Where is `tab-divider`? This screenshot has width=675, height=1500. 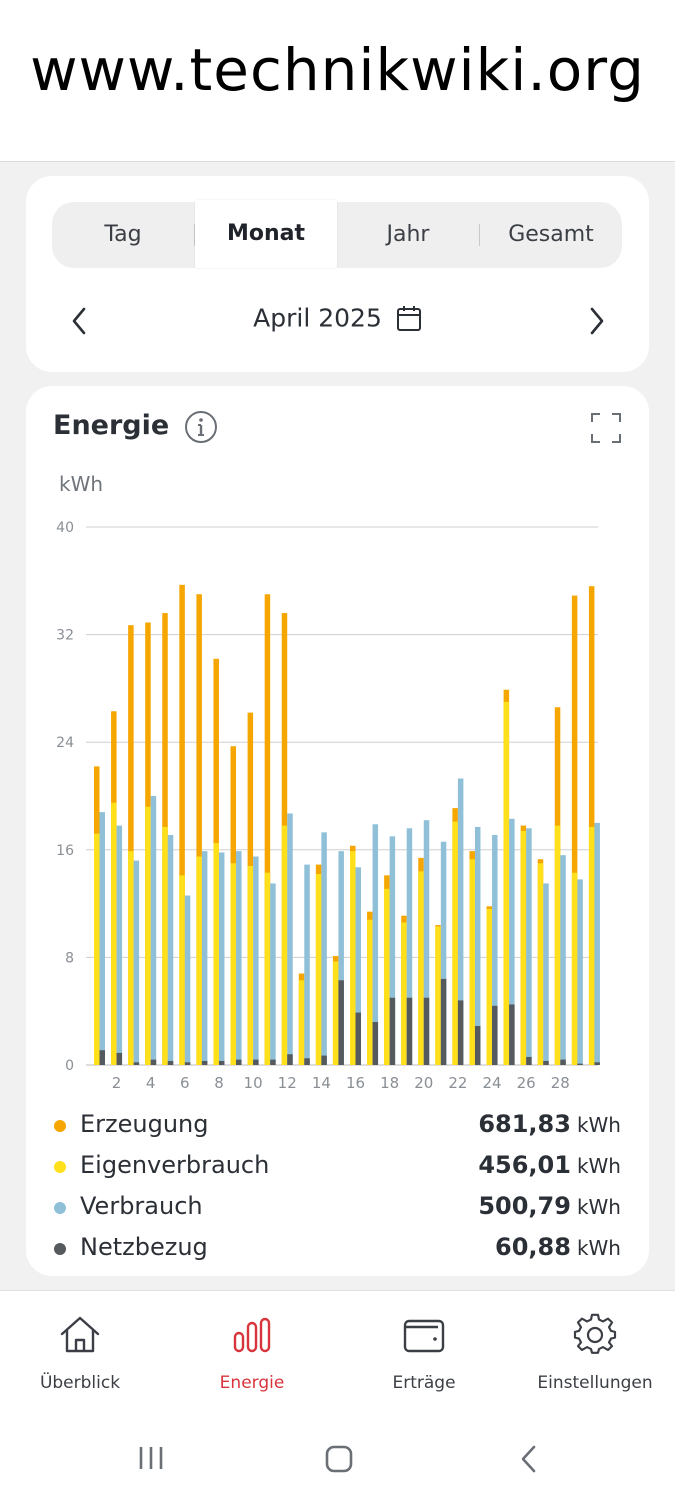
tab-divider is located at coordinates (479, 235).